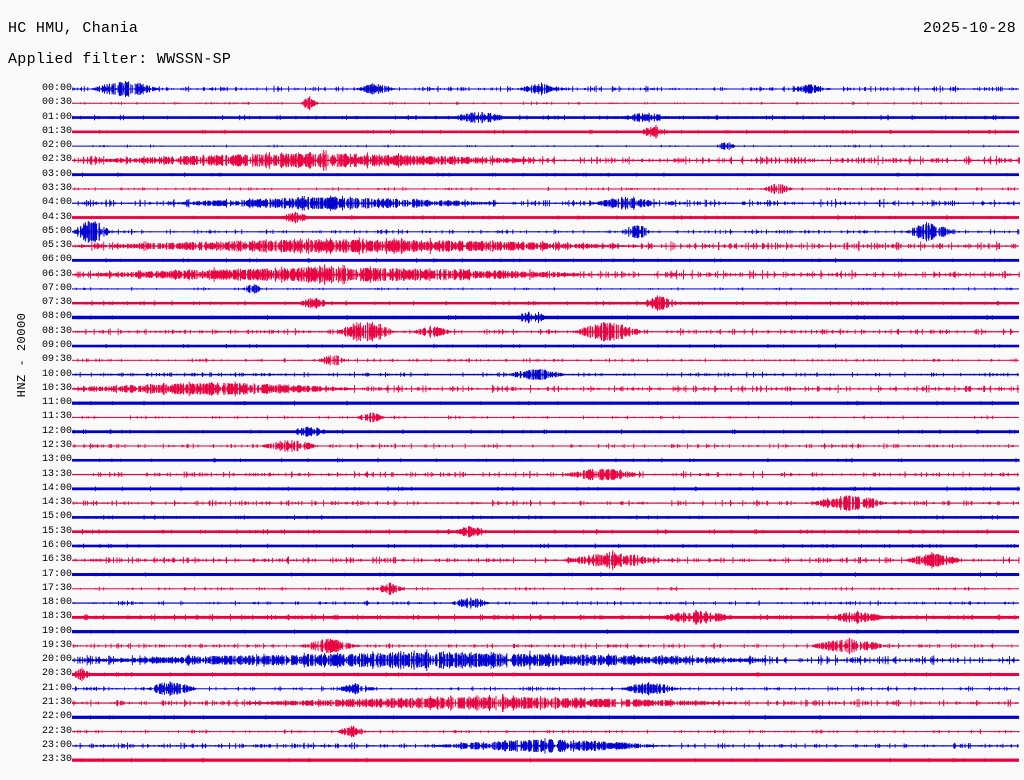 The height and width of the screenshot is (780, 1024). What do you see at coordinates (50, 503) in the screenshot?
I see `time-label: 14:30` at bounding box center [50, 503].